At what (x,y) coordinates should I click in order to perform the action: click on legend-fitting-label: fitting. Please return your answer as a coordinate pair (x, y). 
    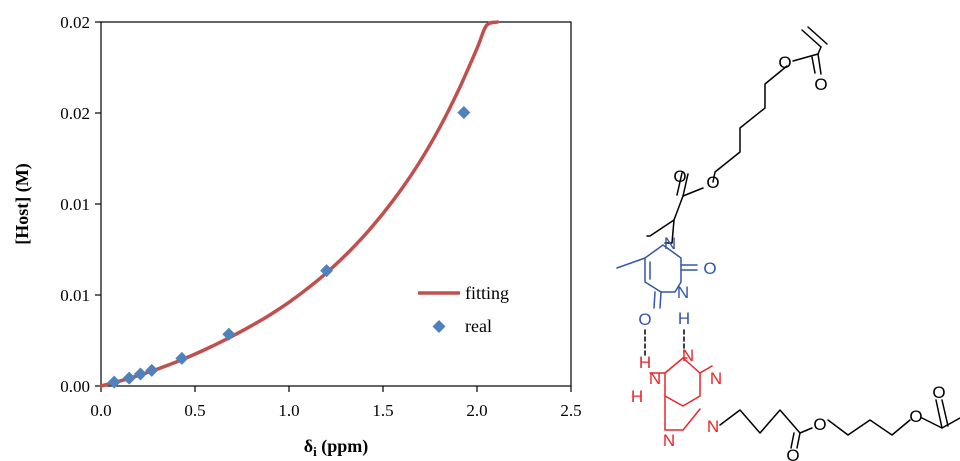
    Looking at the image, I should click on (487, 293).